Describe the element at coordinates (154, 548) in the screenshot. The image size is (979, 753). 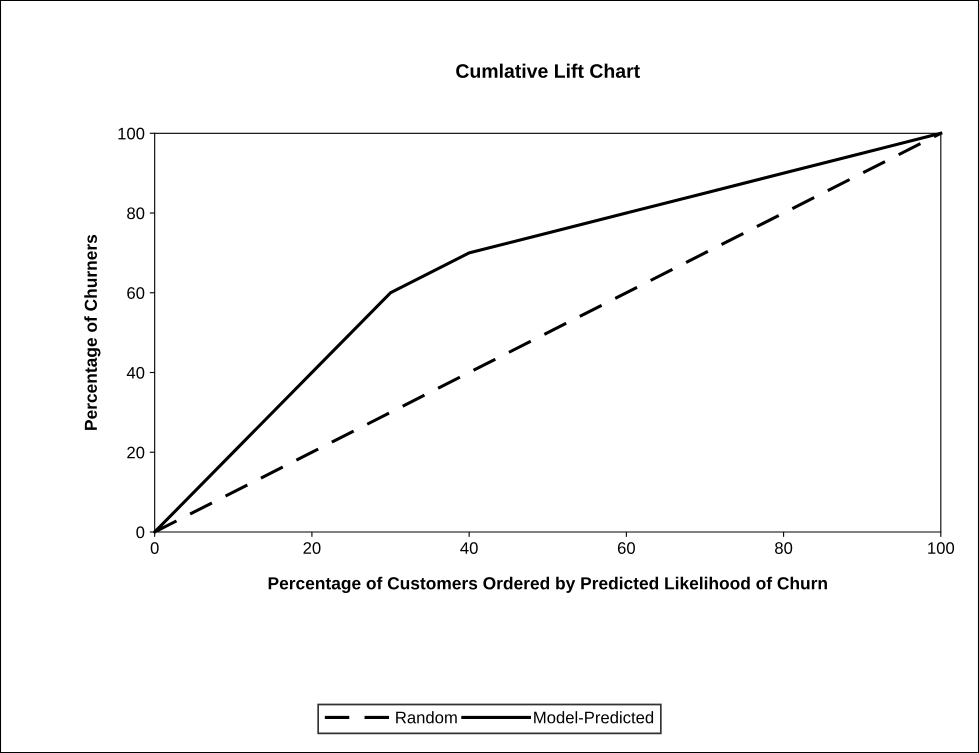
I see `x-tick-label: 0` at that location.